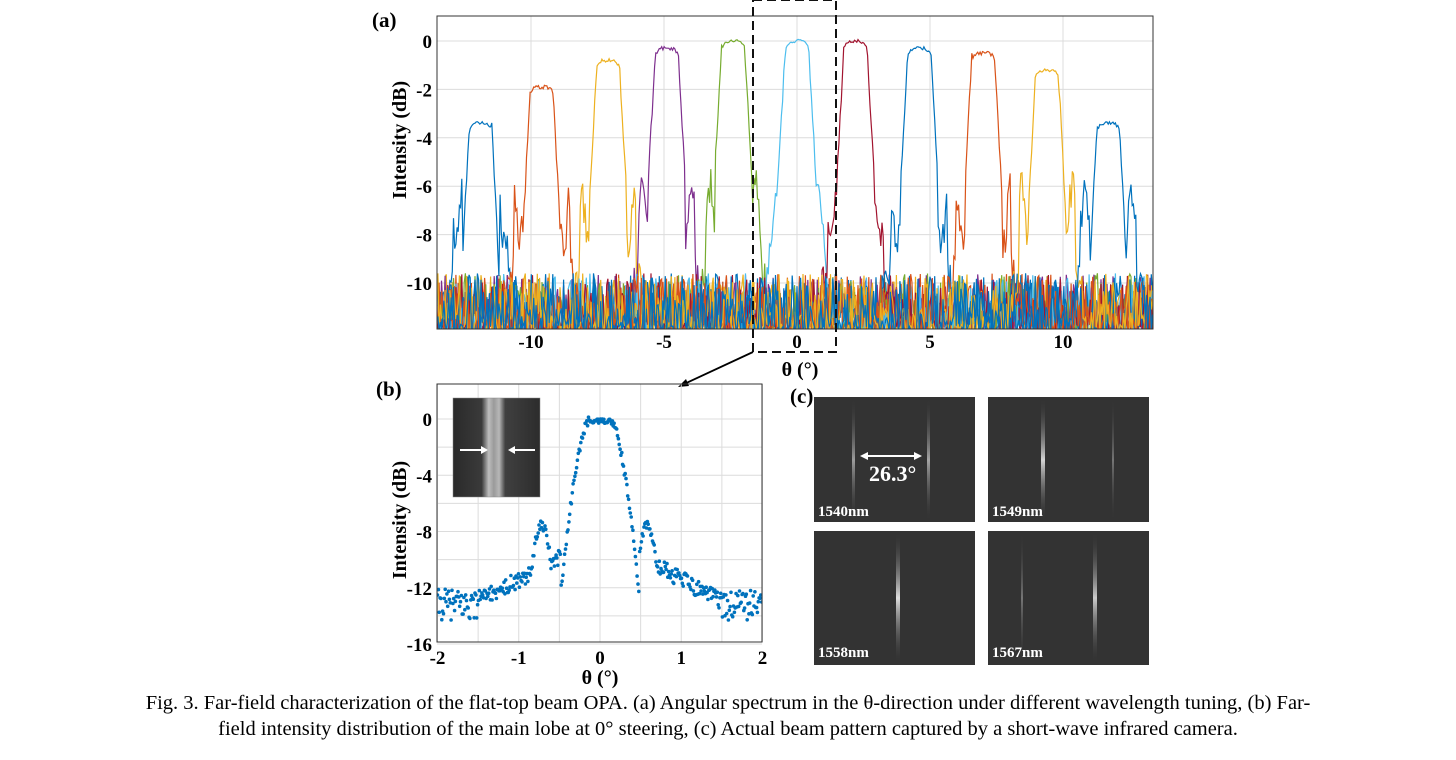  What do you see at coordinates (389, 389) in the screenshot?
I see `panel-b-label: (b)` at bounding box center [389, 389].